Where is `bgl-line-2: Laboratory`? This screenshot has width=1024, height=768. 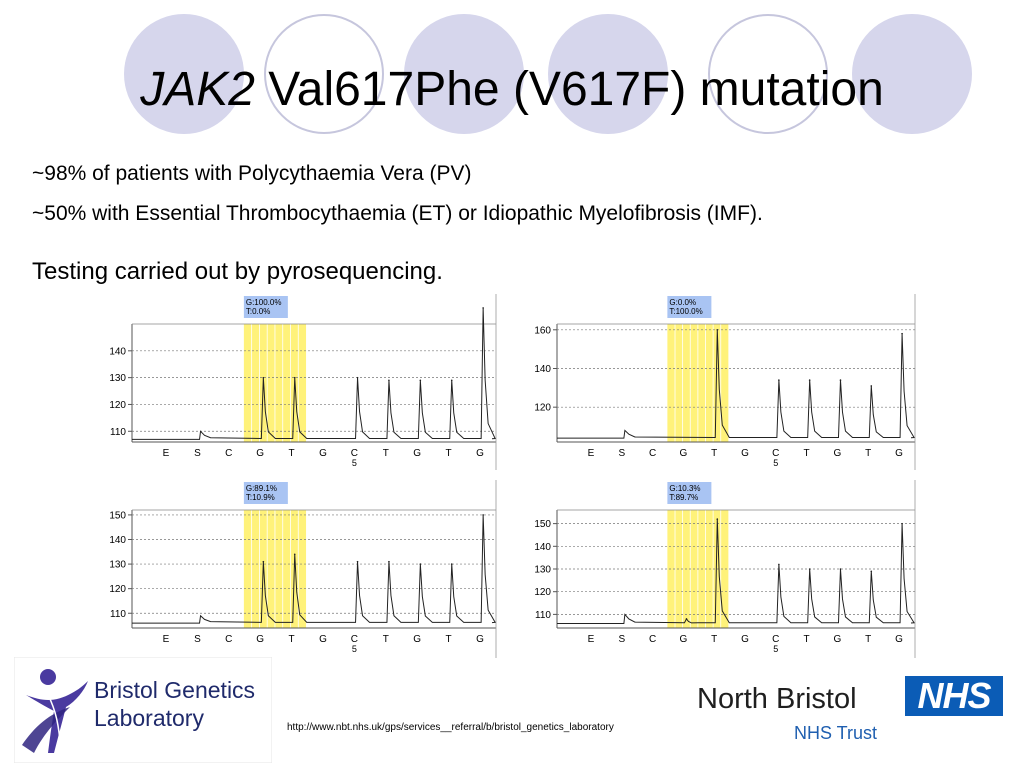
bgl-line-2: Laboratory is located at coordinates (149, 717).